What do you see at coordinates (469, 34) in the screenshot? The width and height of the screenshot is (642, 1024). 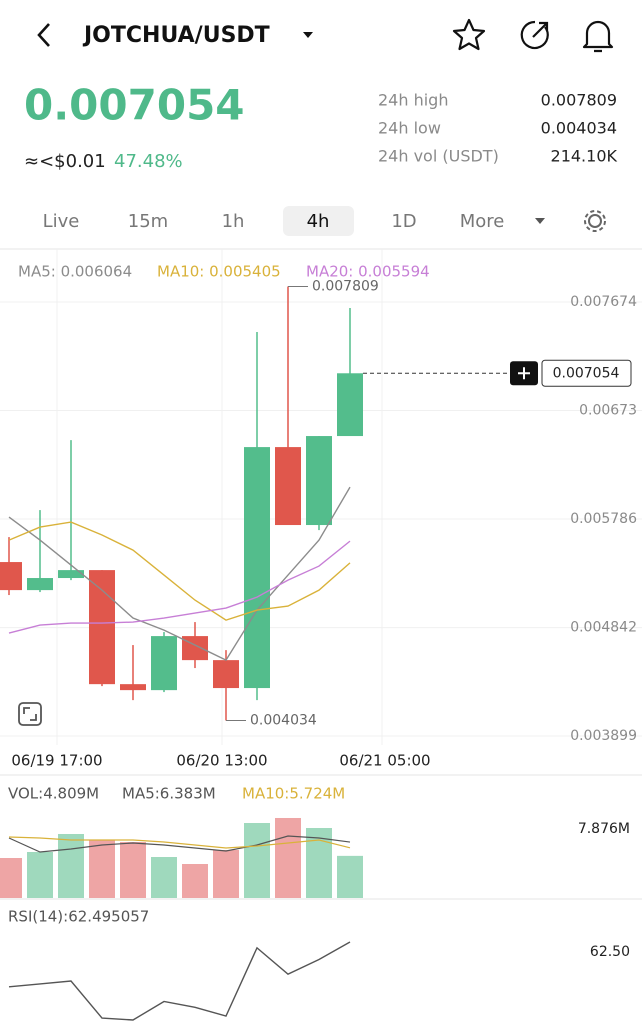 I see `favorite-button` at bounding box center [469, 34].